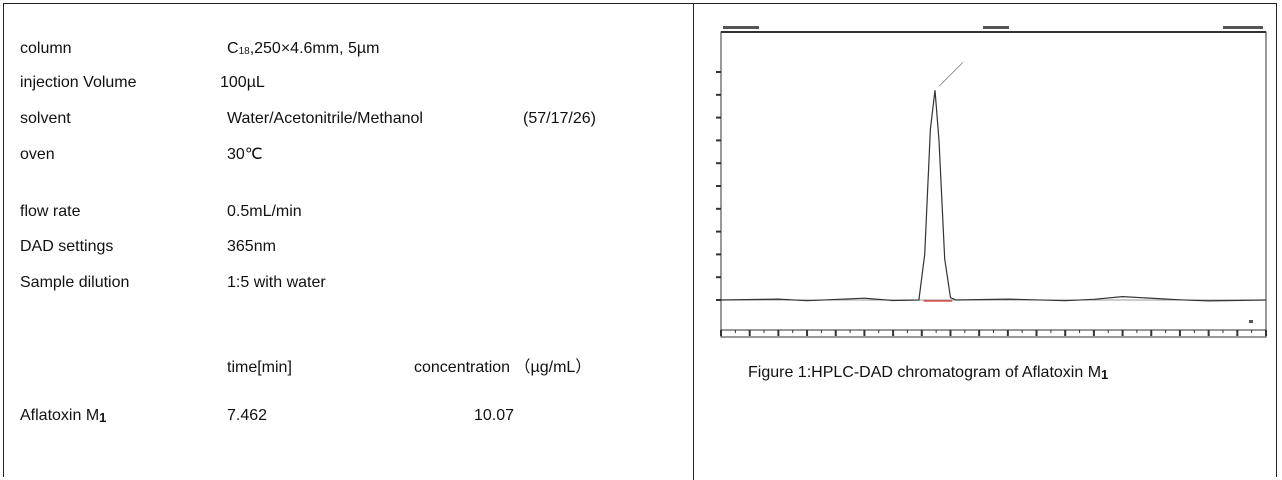  Describe the element at coordinates (247, 415) in the screenshot. I see `results-time: 7.462` at that location.